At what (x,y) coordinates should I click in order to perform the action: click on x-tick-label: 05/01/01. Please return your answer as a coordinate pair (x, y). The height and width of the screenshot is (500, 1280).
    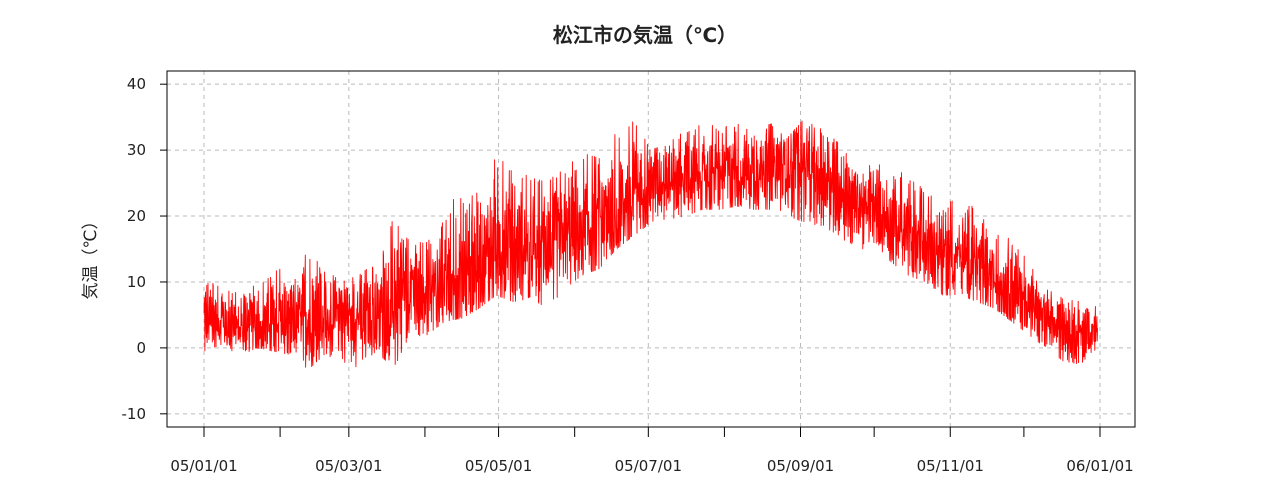
    Looking at the image, I should click on (203, 466).